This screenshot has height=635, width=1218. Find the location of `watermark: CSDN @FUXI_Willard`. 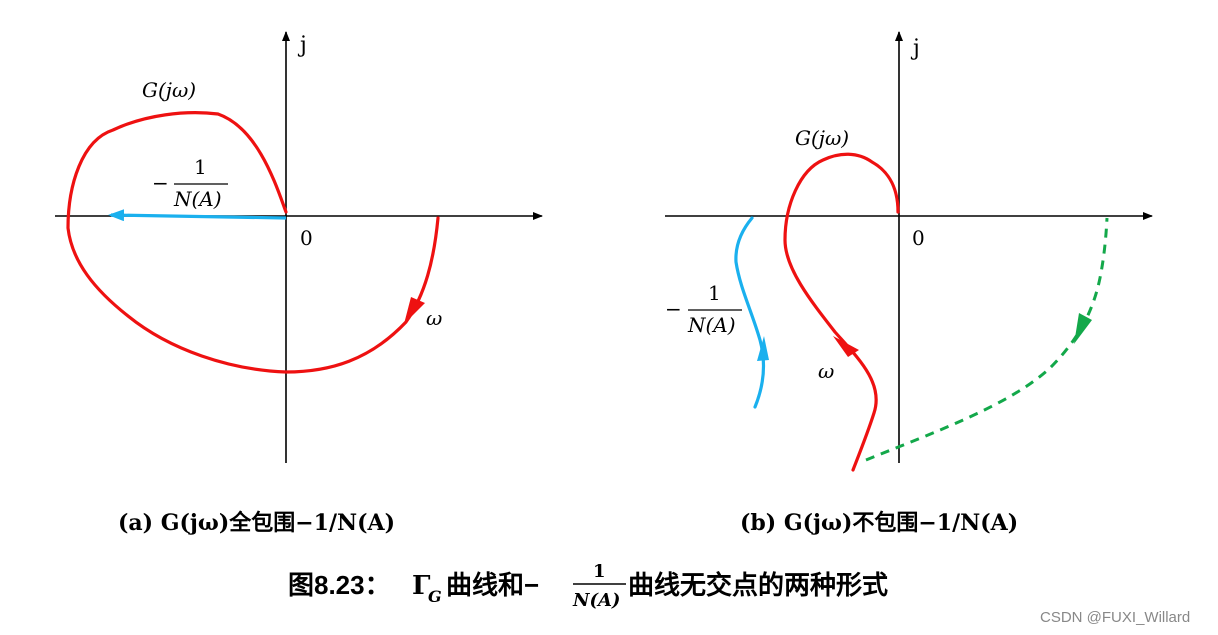

watermark: CSDN @FUXI_Willard is located at coordinates (1115, 617).